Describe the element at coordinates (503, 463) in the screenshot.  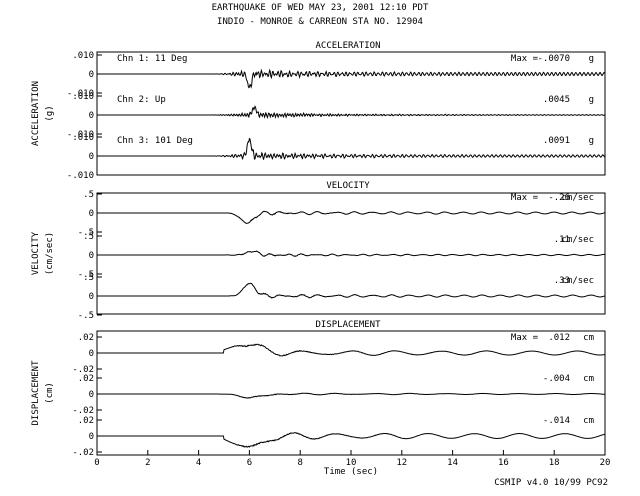
I see `x-tick-label-8: 16` at that location.